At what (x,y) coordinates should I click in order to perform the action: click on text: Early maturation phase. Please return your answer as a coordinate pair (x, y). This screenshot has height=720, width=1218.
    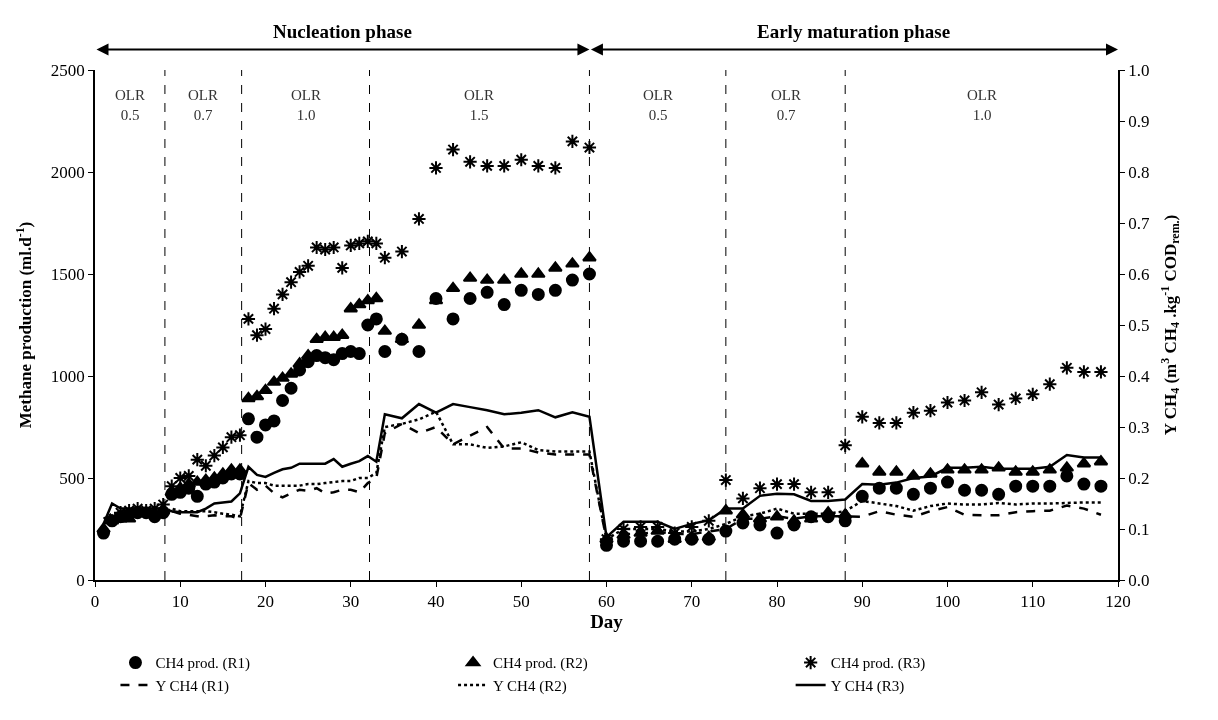
    Looking at the image, I should click on (854, 31).